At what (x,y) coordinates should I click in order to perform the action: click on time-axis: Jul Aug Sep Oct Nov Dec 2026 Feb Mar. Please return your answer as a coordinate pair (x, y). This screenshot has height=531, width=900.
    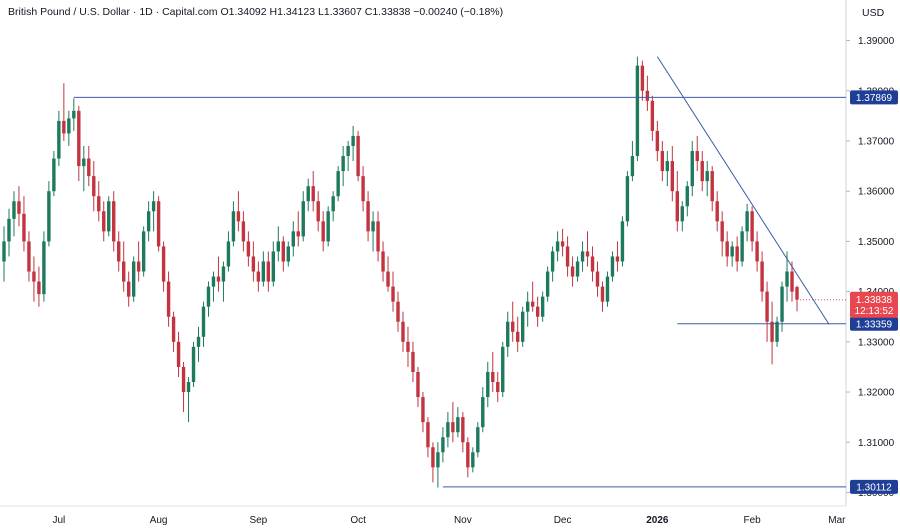
    Looking at the image, I should click on (449, 520).